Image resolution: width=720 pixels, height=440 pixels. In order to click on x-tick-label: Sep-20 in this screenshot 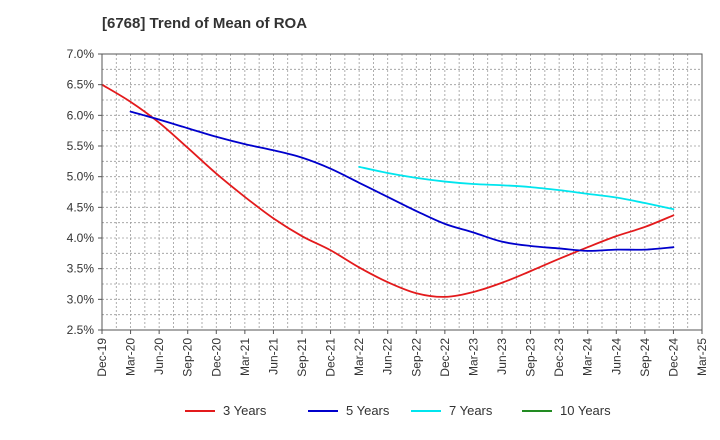, I will do `click(188, 357)`.